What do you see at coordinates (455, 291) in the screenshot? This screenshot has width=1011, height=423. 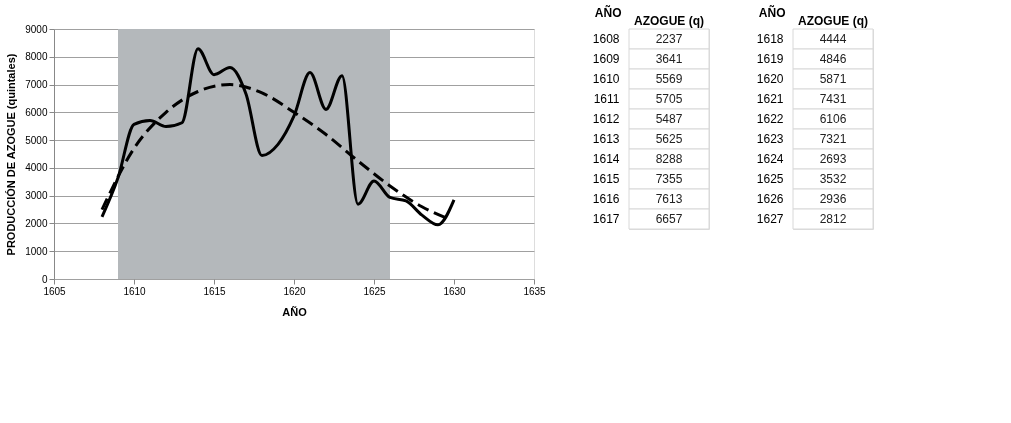 I see `x-tick-label: 1630` at bounding box center [455, 291].